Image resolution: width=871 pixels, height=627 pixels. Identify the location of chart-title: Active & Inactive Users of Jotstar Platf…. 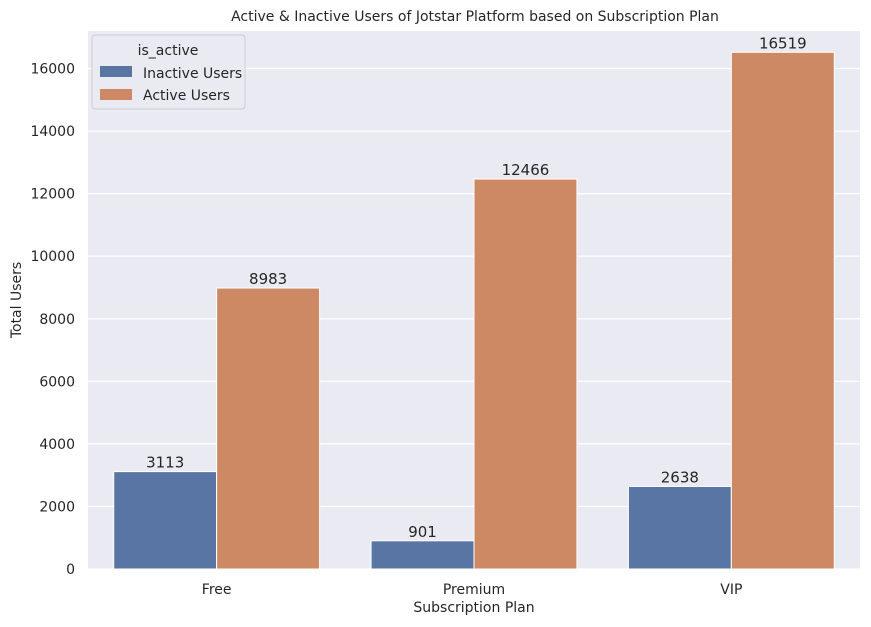
(475, 17).